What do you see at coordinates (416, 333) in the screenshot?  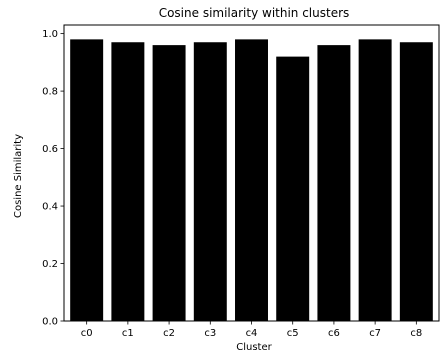 I see `x-tick-label-c8: c8` at bounding box center [416, 333].